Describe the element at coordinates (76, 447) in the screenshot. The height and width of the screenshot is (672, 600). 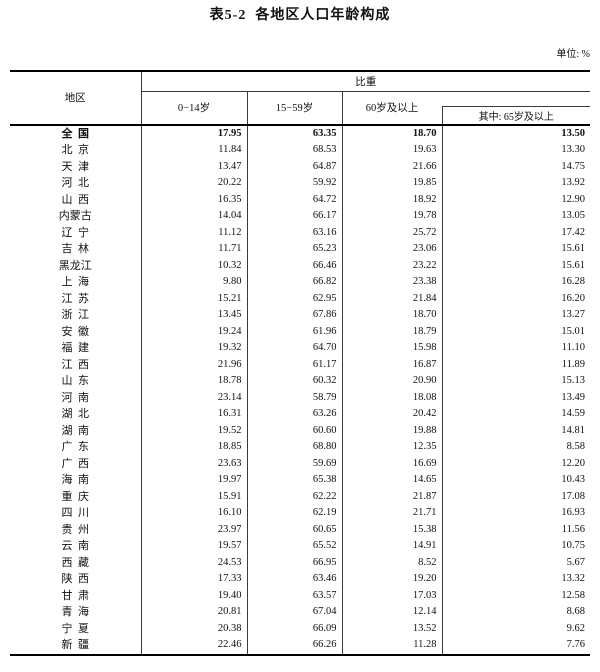
I see `region-cell: 广 东` at that location.